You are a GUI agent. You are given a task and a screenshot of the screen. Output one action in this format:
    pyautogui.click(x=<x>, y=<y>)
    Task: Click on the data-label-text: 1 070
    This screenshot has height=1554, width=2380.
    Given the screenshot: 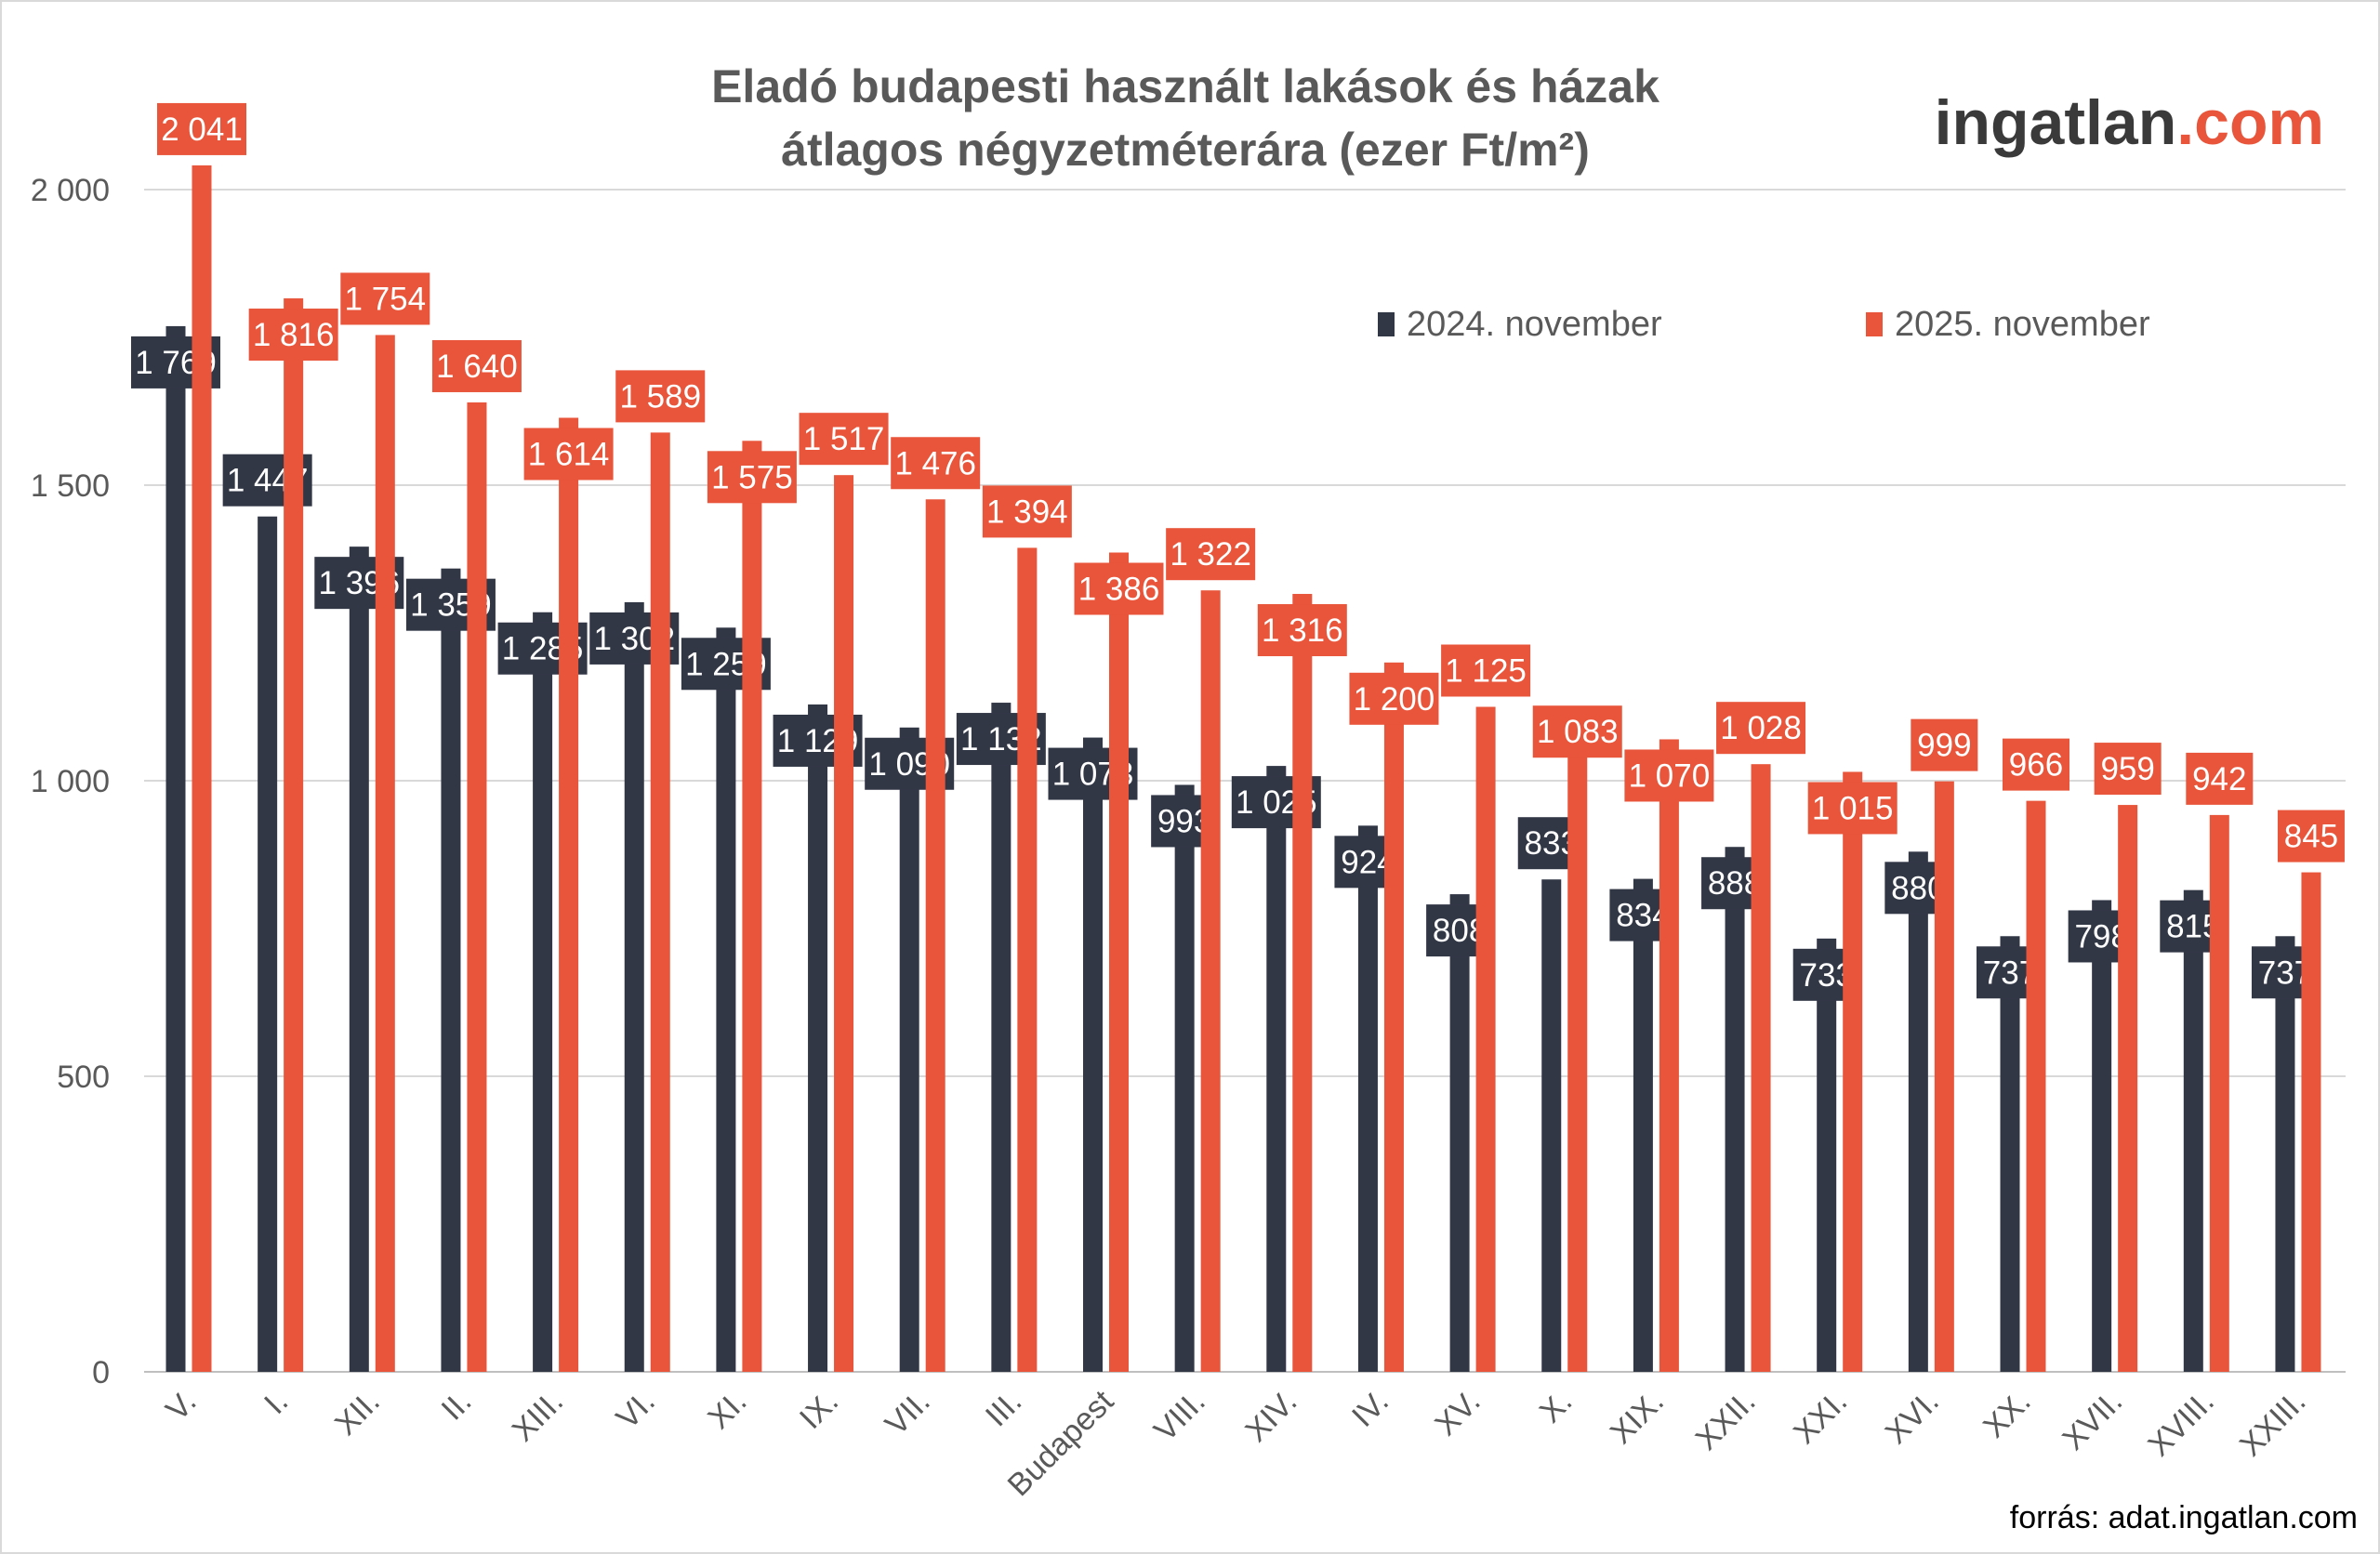 What is the action you would take?
    pyautogui.click(x=1670, y=775)
    